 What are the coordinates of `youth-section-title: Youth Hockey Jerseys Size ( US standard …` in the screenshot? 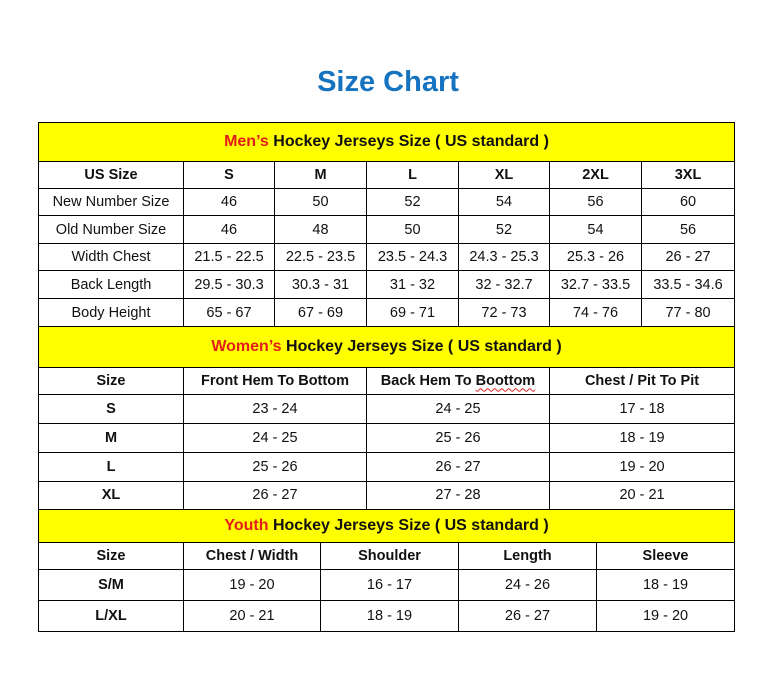 It's located at (386, 526).